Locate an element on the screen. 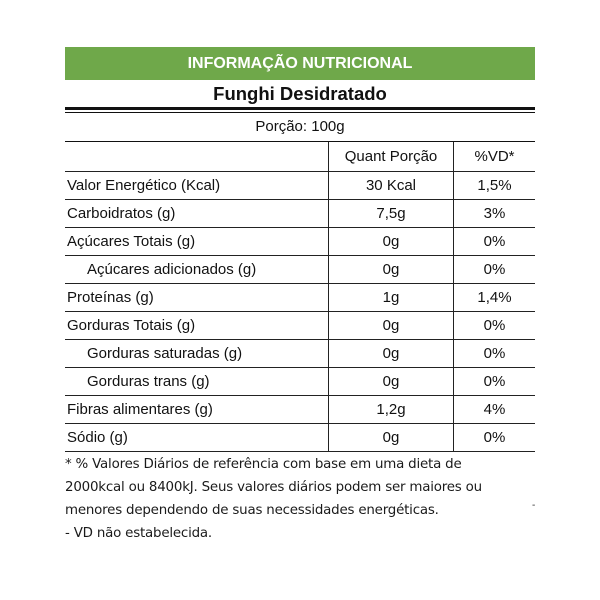 The width and height of the screenshot is (600, 600). table-row: Gorduras saturadas (g) 0g 0% is located at coordinates (300, 353).